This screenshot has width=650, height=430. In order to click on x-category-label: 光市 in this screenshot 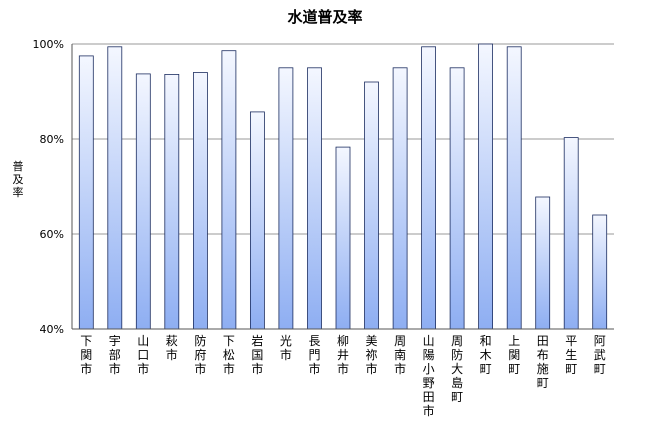, I will do `click(286, 348)`.